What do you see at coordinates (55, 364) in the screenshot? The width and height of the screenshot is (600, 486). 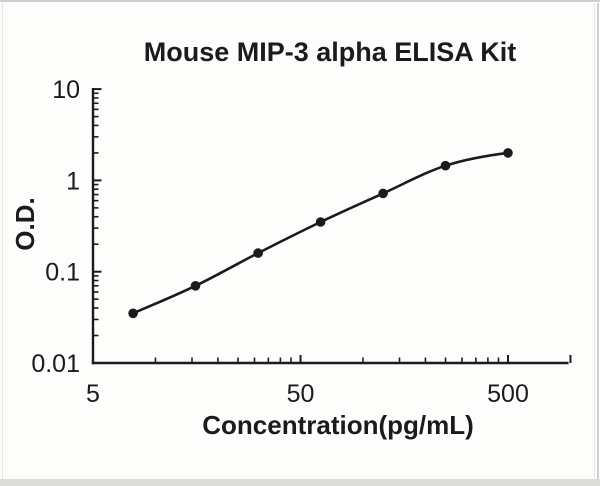 I see `y-tick-label: 0.01` at bounding box center [55, 364].